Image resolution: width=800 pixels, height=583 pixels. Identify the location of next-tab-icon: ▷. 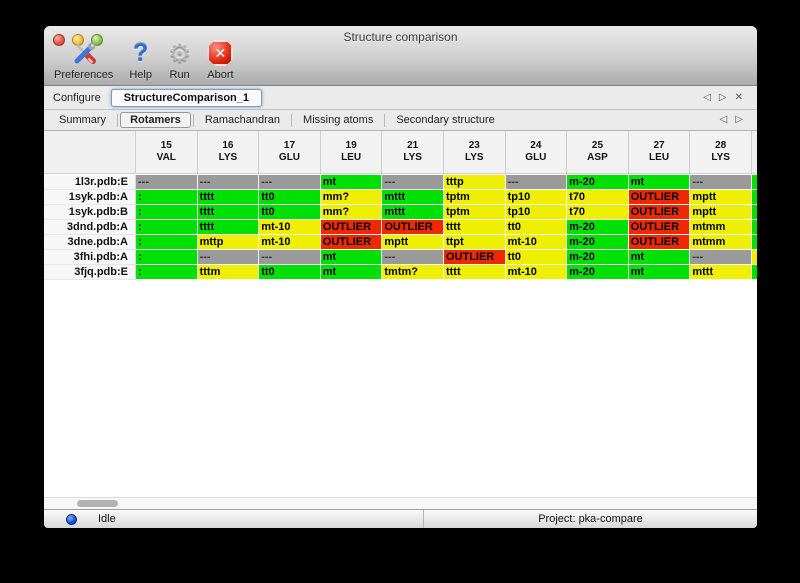
(739, 119).